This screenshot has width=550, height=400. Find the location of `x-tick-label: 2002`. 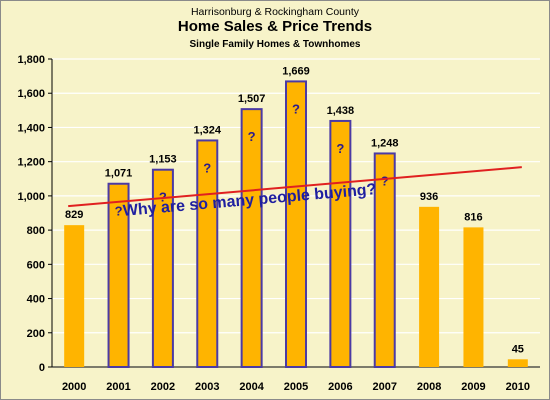

x-tick-label: 2002 is located at coordinates (163, 387).